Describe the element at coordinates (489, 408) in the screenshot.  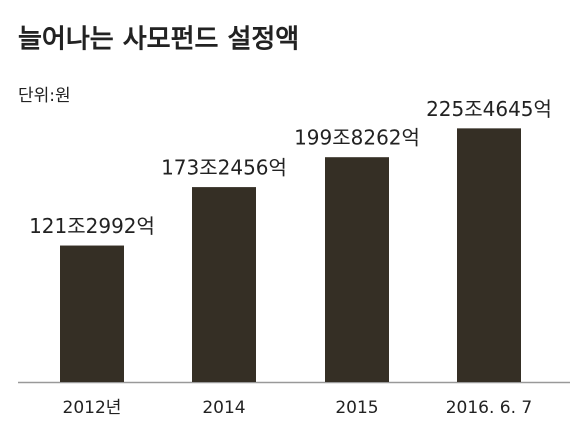
I see `x-tick-label: 2016. 6. 7` at that location.